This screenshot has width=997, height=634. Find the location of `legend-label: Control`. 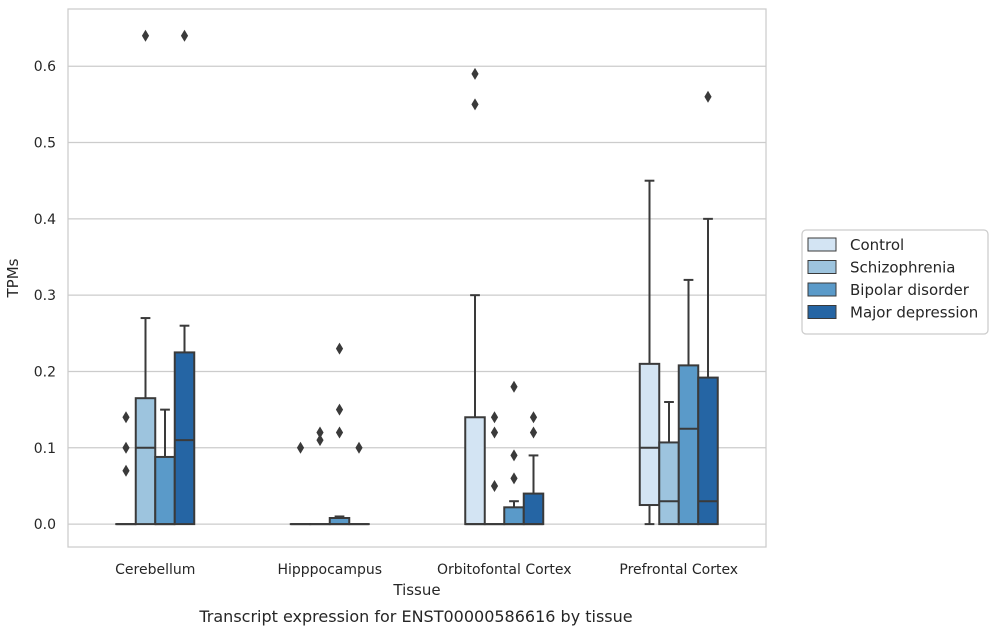

legend-label: Control is located at coordinates (877, 245).